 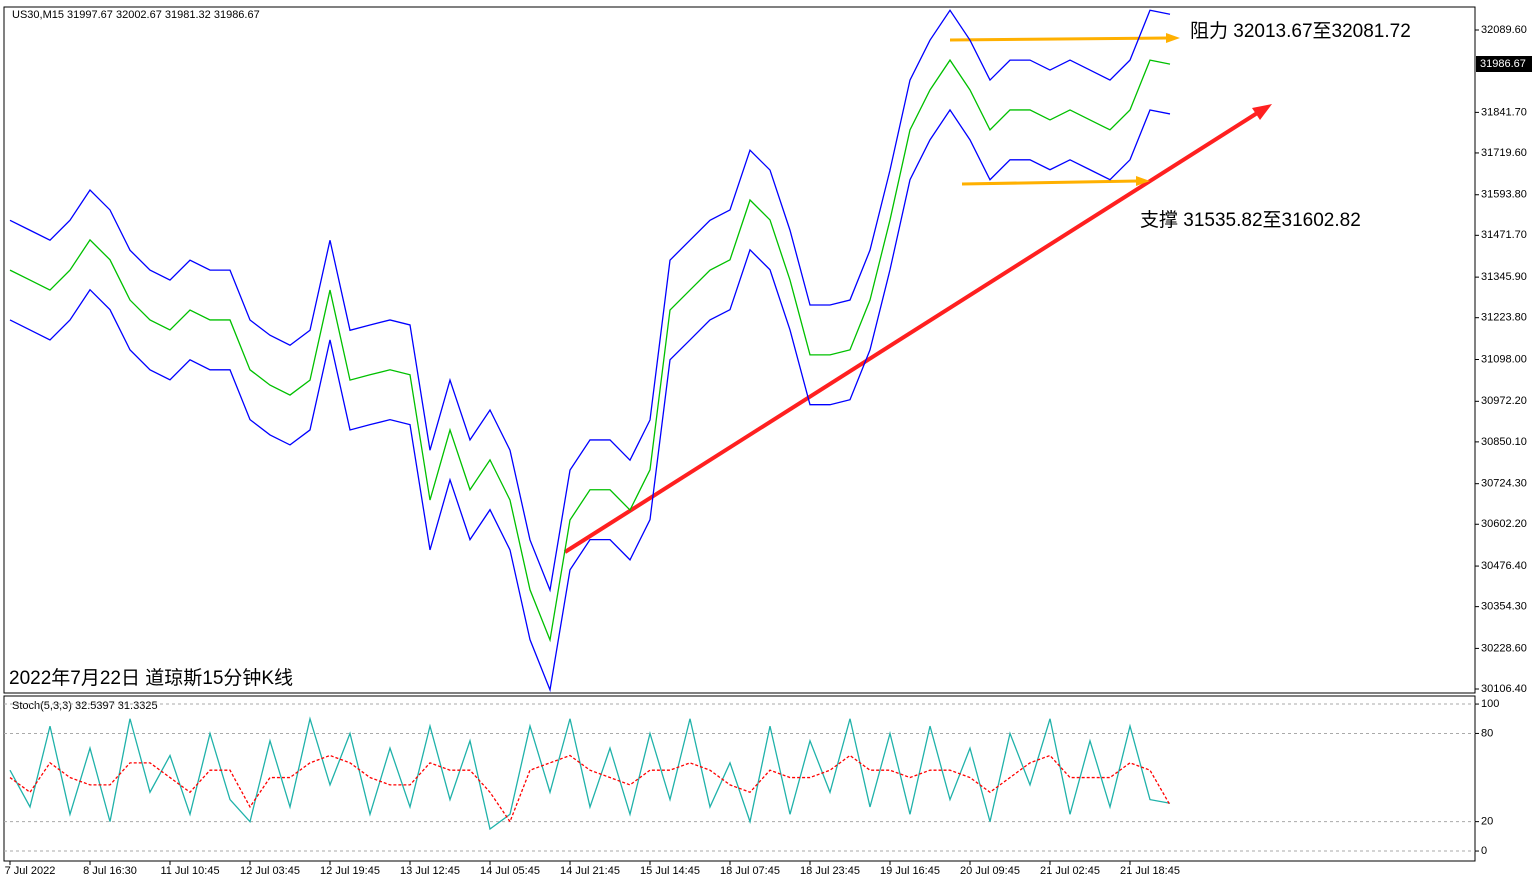 I want to click on y-tick-label: 30228.60, so click(x=1504, y=648).